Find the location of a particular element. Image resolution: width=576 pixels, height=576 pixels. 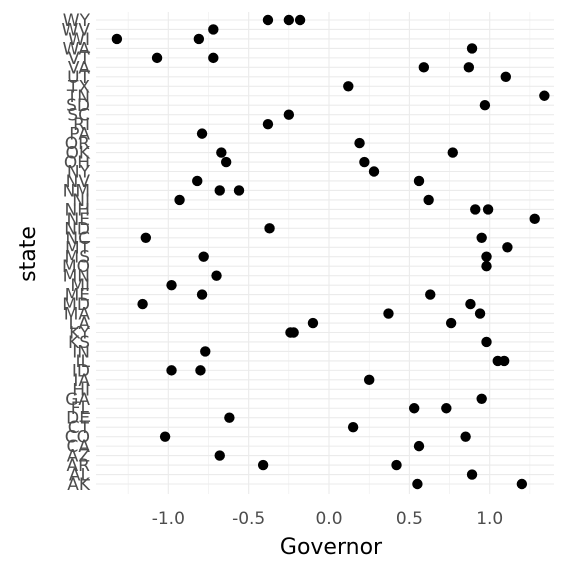

x-tick-label: -0.5 is located at coordinates (248, 519).